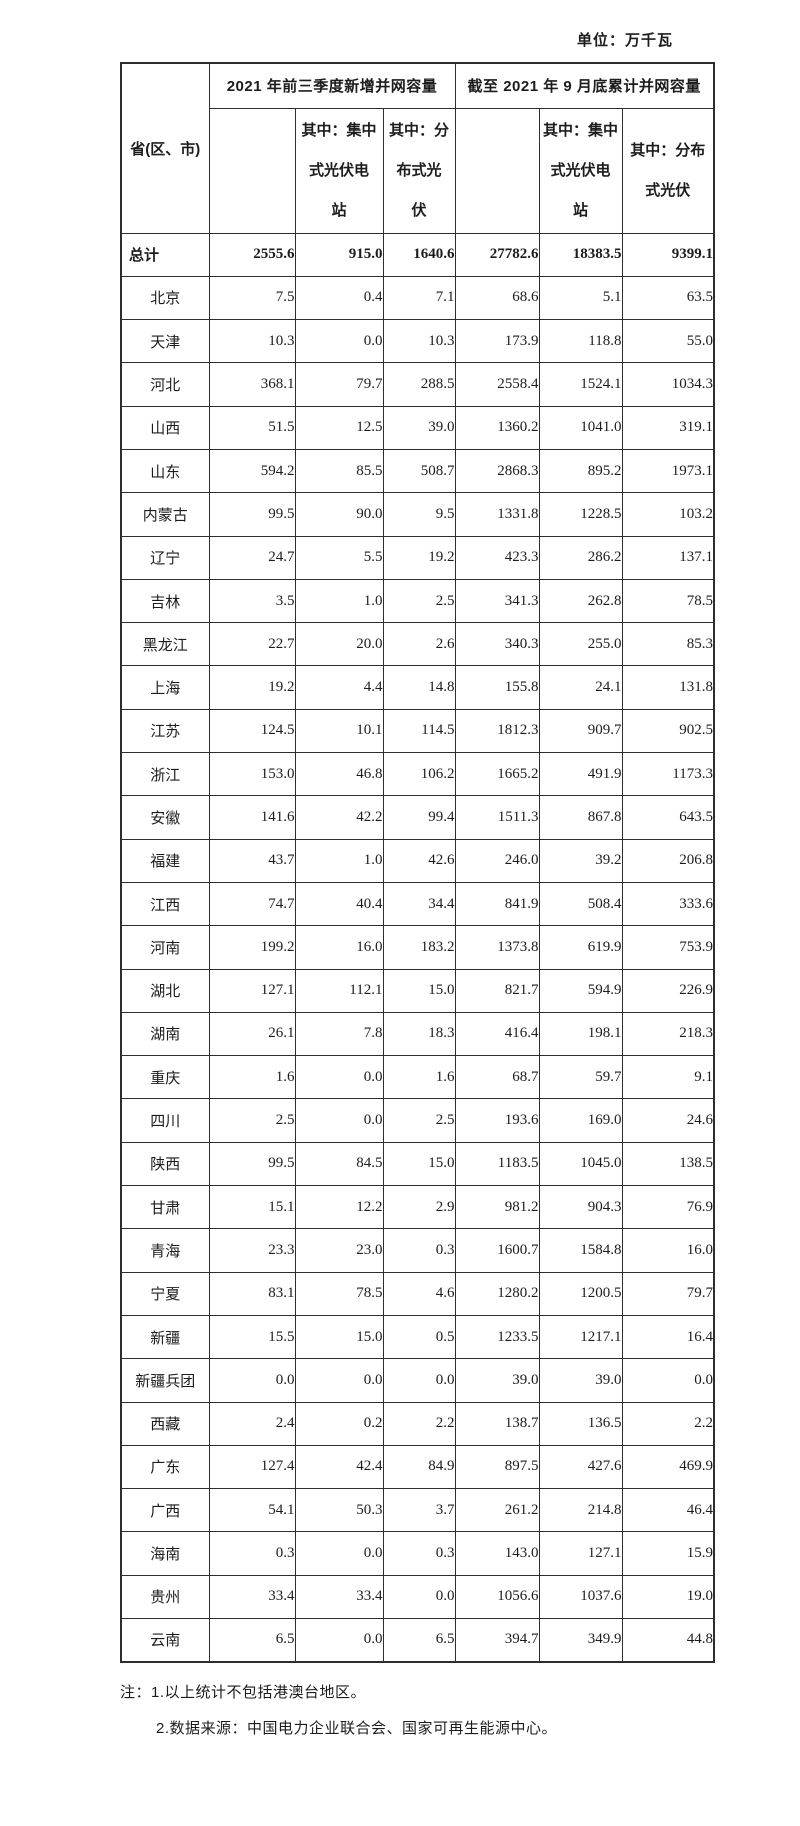 The image size is (800, 1826). Describe the element at coordinates (252, 904) in the screenshot. I see `value-cell: 74.7` at that location.